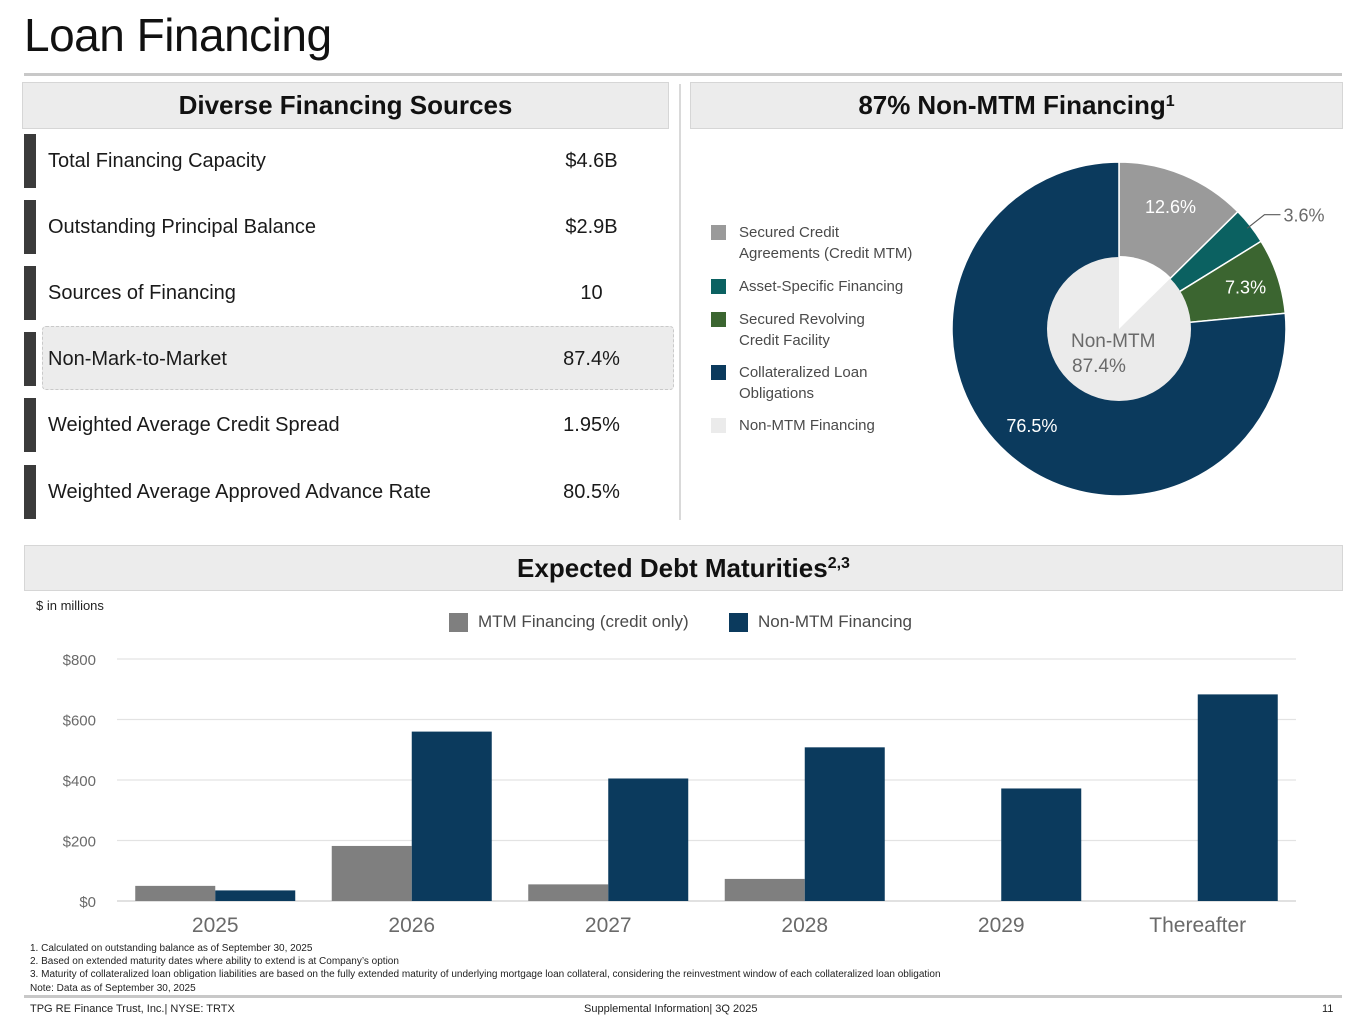 The width and height of the screenshot is (1365, 1024). I want to click on x-tick-label: 2025, so click(215, 925).